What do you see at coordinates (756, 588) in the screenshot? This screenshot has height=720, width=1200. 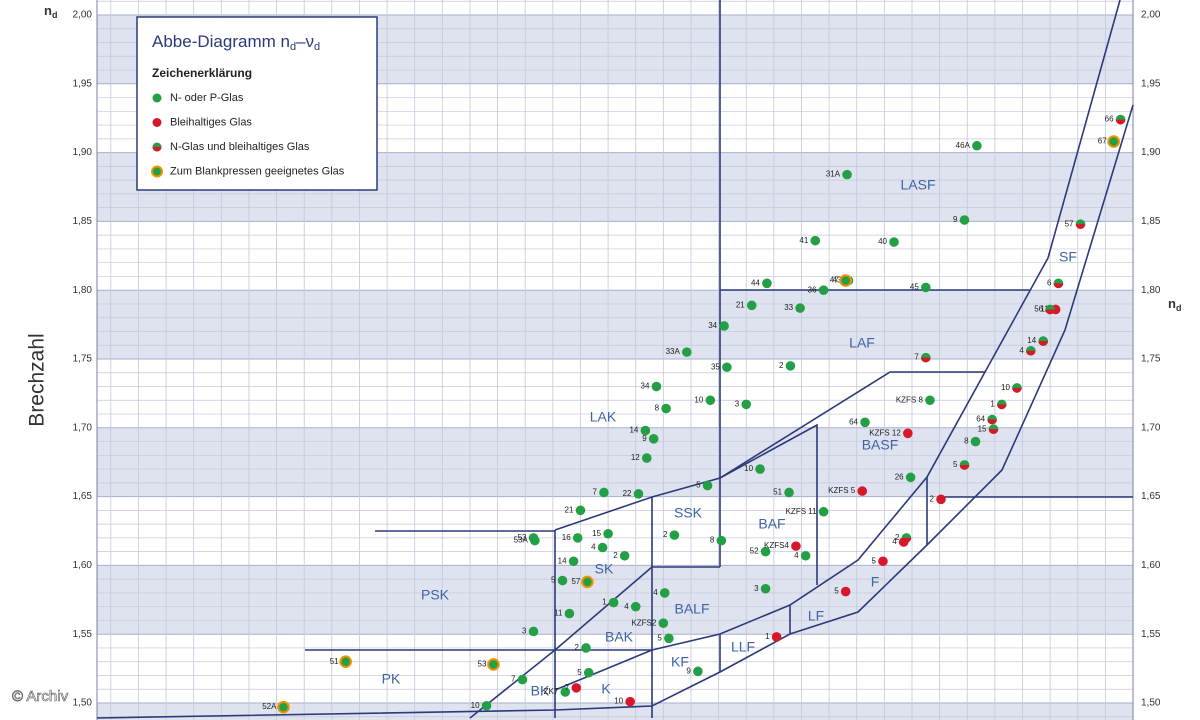 I see `point-label: 3` at bounding box center [756, 588].